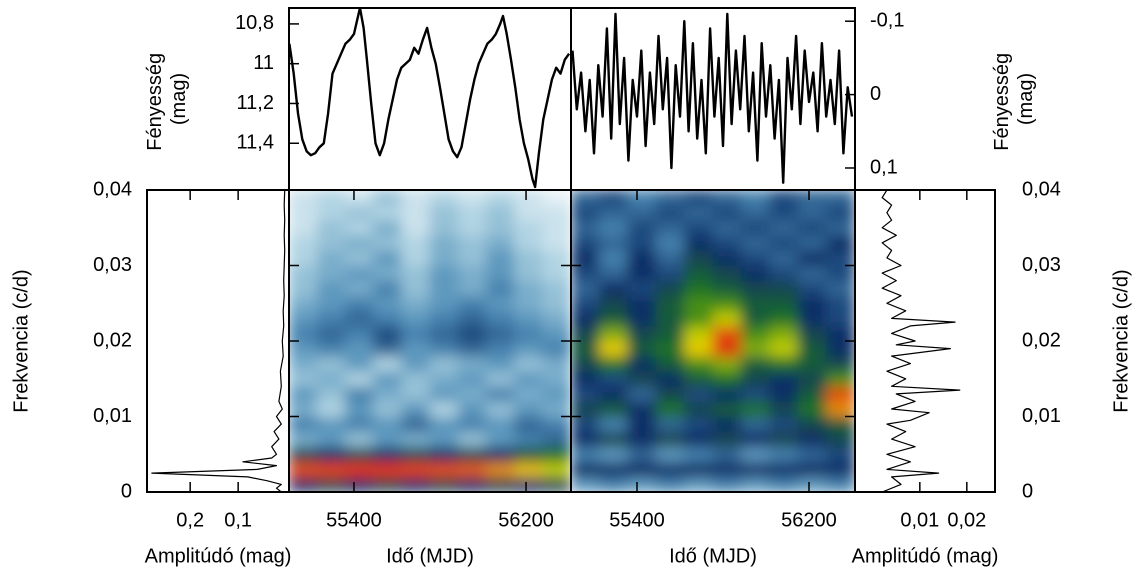 This screenshot has height=576, width=1143. What do you see at coordinates (190, 520) in the screenshot?
I see `x-tick-label: 0,2` at bounding box center [190, 520].